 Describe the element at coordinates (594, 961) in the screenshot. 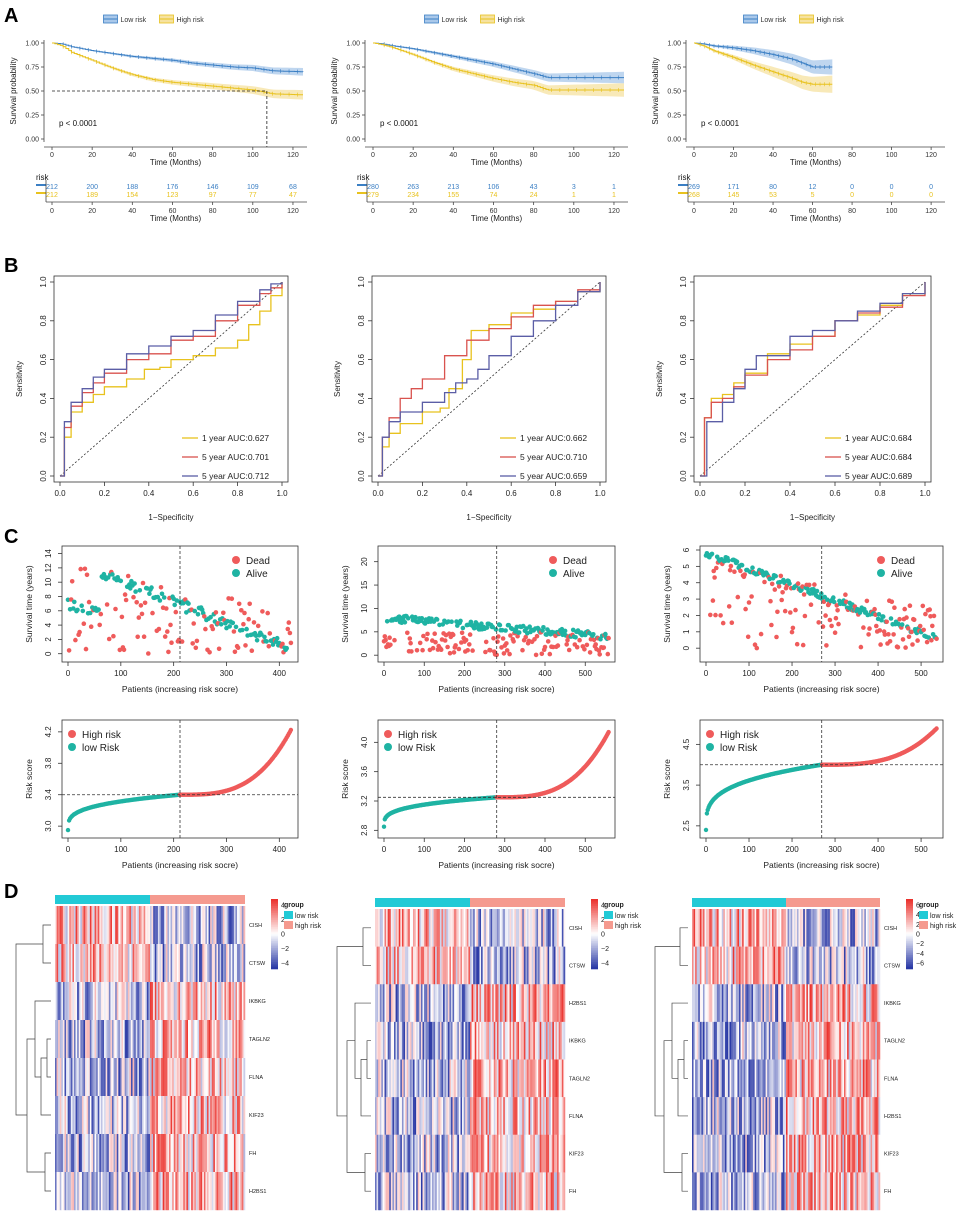

I see `color-scale-step` at that location.